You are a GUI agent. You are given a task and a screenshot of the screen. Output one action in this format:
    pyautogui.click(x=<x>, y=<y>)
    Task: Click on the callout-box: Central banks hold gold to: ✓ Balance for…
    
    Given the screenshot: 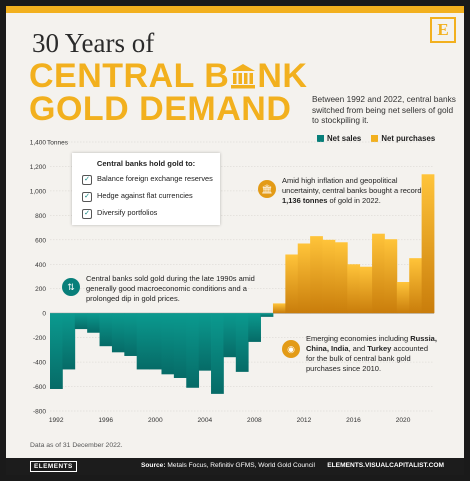 What is the action you would take?
    pyautogui.click(x=146, y=189)
    